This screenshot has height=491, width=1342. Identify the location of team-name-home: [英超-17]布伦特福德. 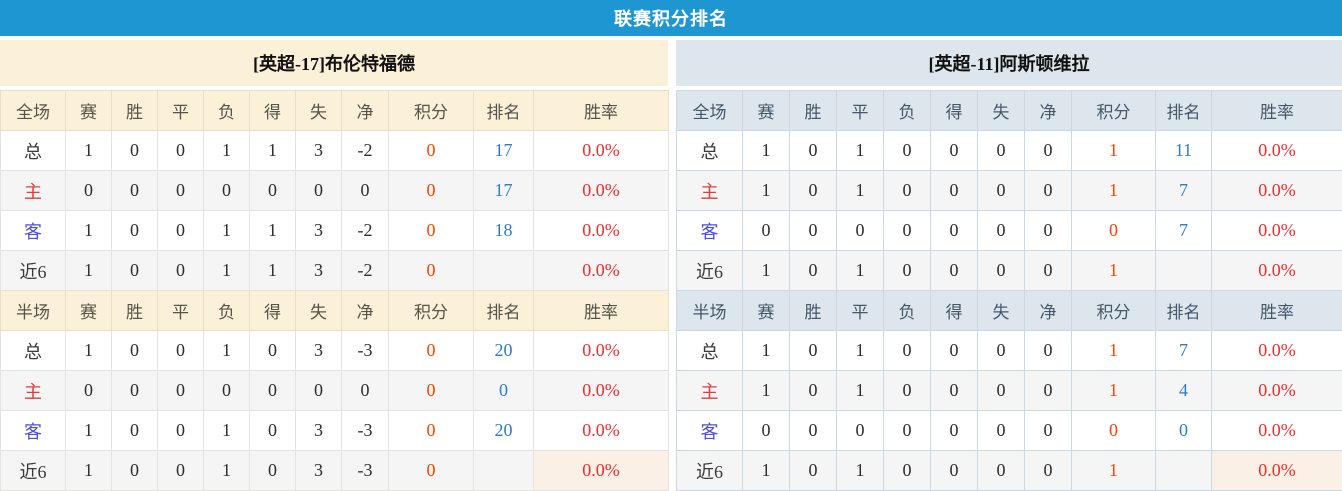
(334, 63).